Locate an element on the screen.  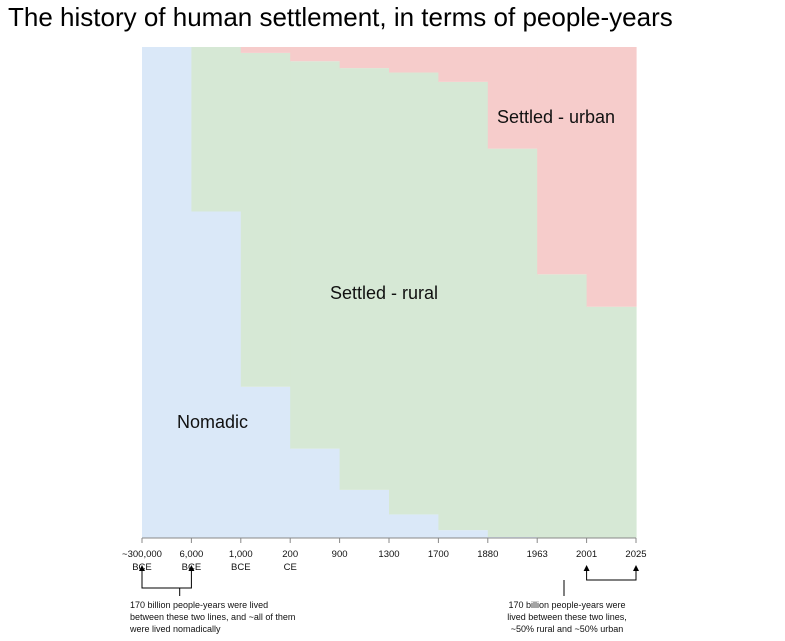
x-tick-label: 1963 is located at coordinates (537, 554).